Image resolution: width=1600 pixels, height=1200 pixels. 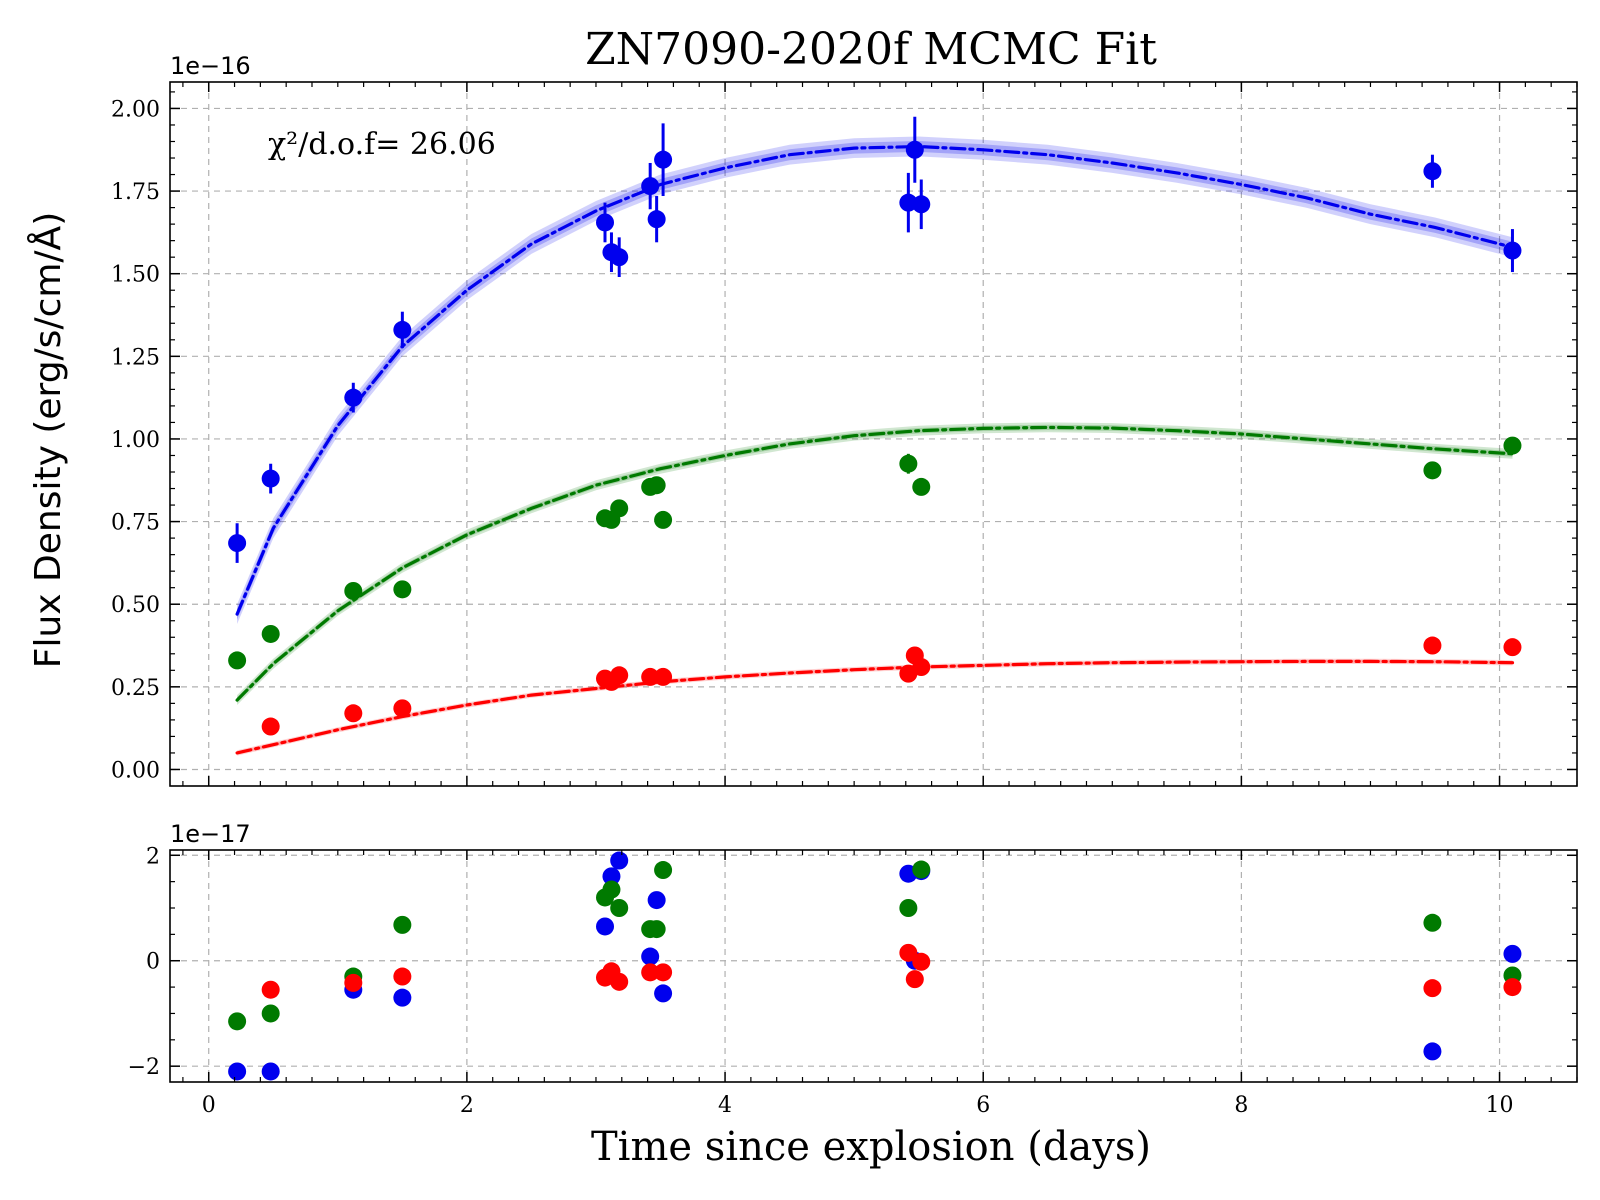 What do you see at coordinates (47, 440) in the screenshot?
I see `y-axis-label: Flux Density (erg/s/cm/Å)` at bounding box center [47, 440].